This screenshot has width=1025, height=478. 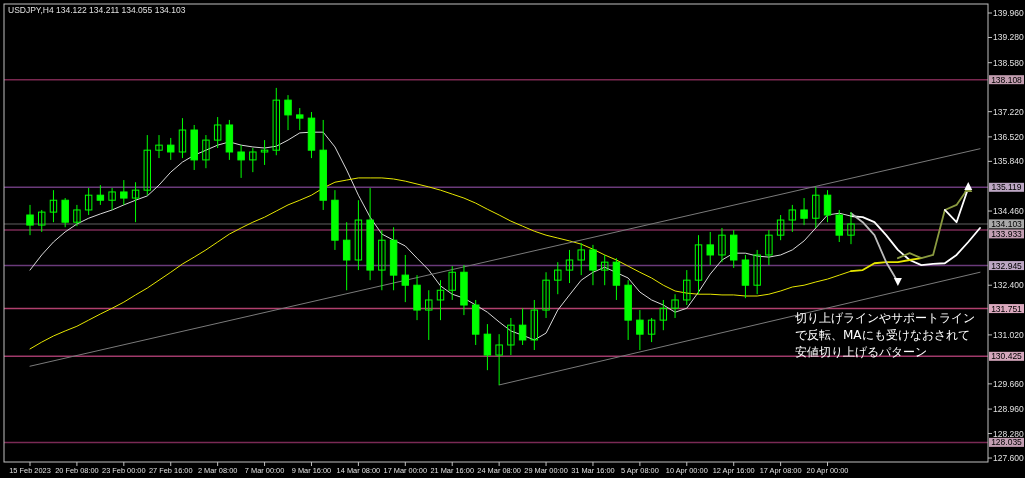 I want to click on chart-title: USDJPY,H4 134.122 134.211 134.055 134.103, so click(x=97, y=10).